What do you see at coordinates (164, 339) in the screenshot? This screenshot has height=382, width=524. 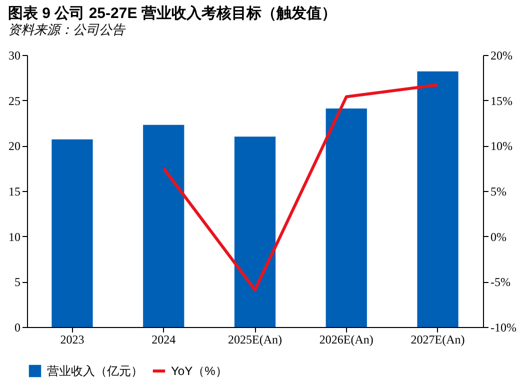 I see `x-tick-label: 2024` at bounding box center [164, 339].